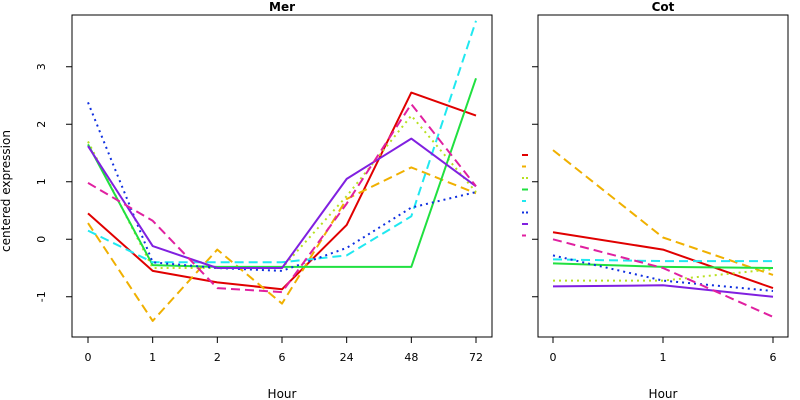  I want to click on x-tick-label: 48, so click(411, 357).